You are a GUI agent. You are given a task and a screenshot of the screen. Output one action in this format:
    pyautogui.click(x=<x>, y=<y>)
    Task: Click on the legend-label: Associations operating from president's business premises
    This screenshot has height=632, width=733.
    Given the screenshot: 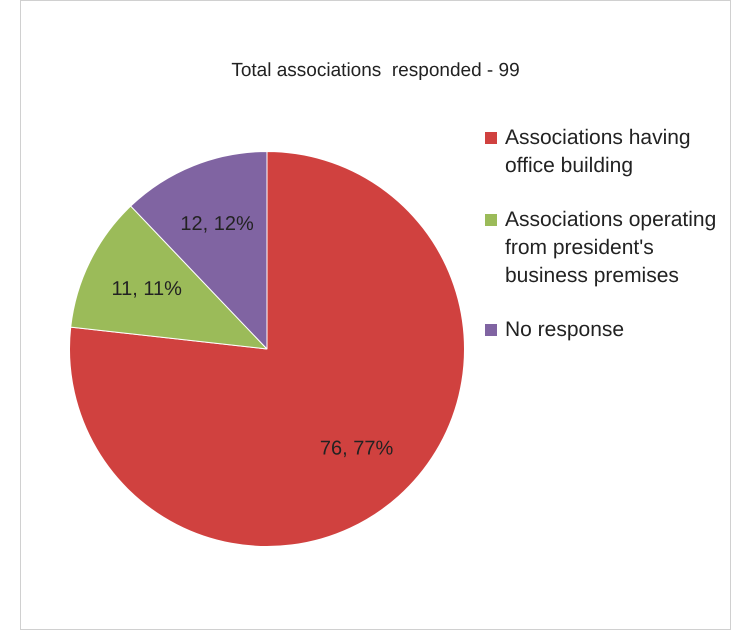 What is the action you would take?
    pyautogui.click(x=611, y=248)
    